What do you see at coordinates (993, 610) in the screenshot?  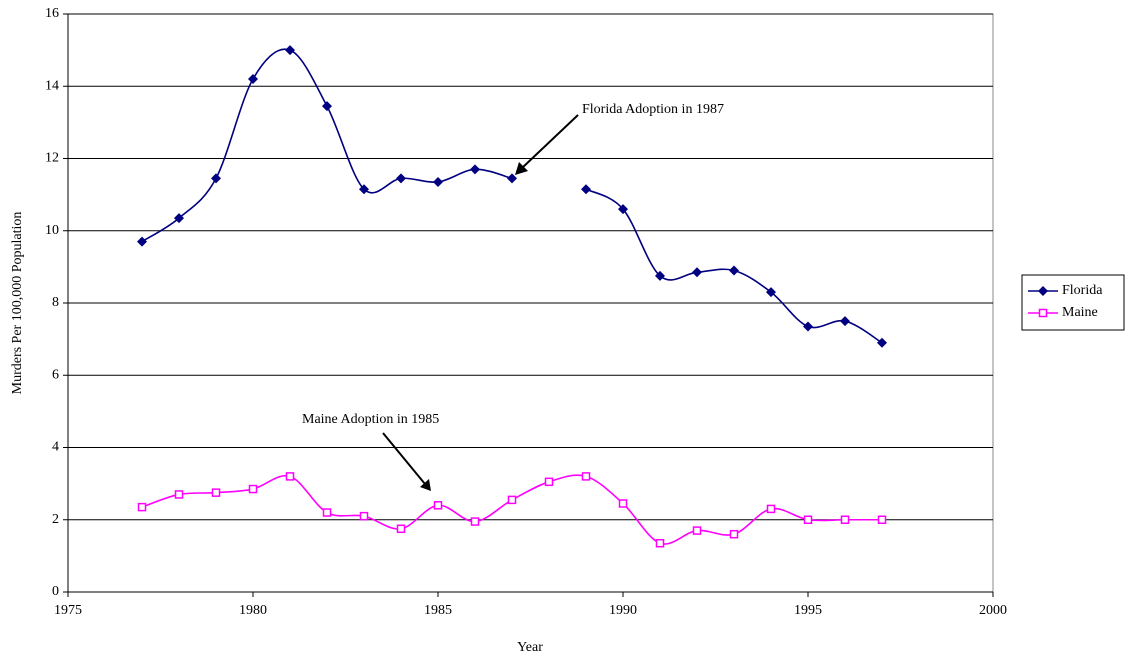 I see `x-tick-label: 2000` at bounding box center [993, 610].